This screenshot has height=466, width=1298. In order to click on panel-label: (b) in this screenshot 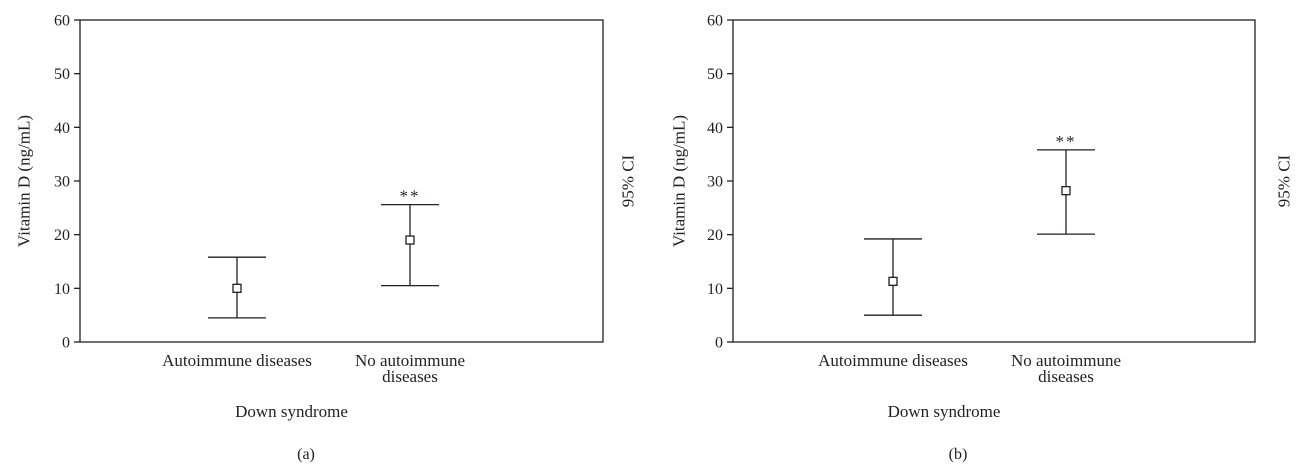, I will do `click(958, 454)`.